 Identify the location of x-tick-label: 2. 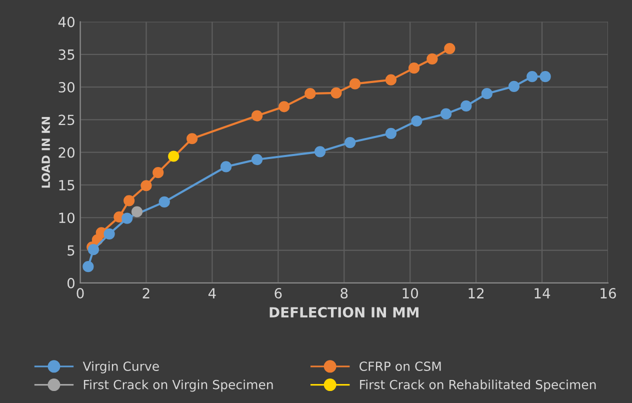
(146, 293).